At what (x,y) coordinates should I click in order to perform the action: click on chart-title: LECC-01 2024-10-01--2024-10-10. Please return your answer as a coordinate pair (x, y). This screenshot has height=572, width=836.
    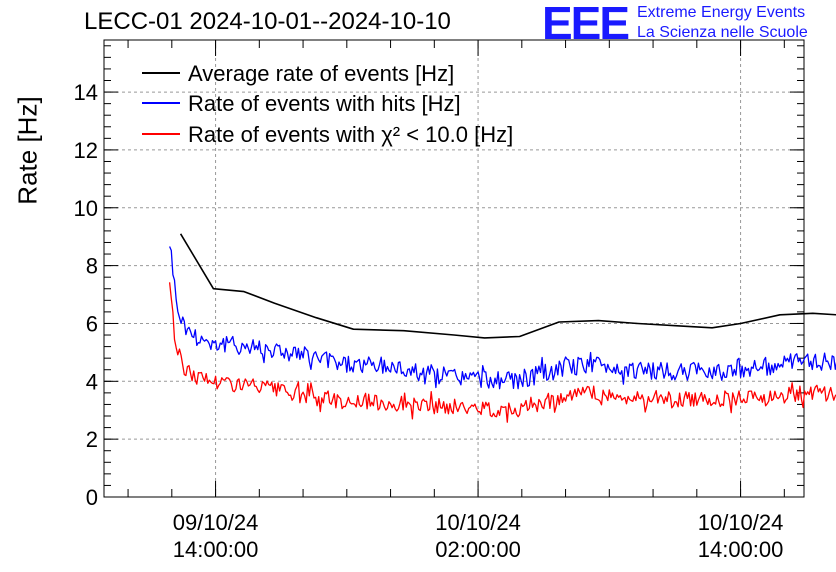
    Looking at the image, I should click on (267, 21).